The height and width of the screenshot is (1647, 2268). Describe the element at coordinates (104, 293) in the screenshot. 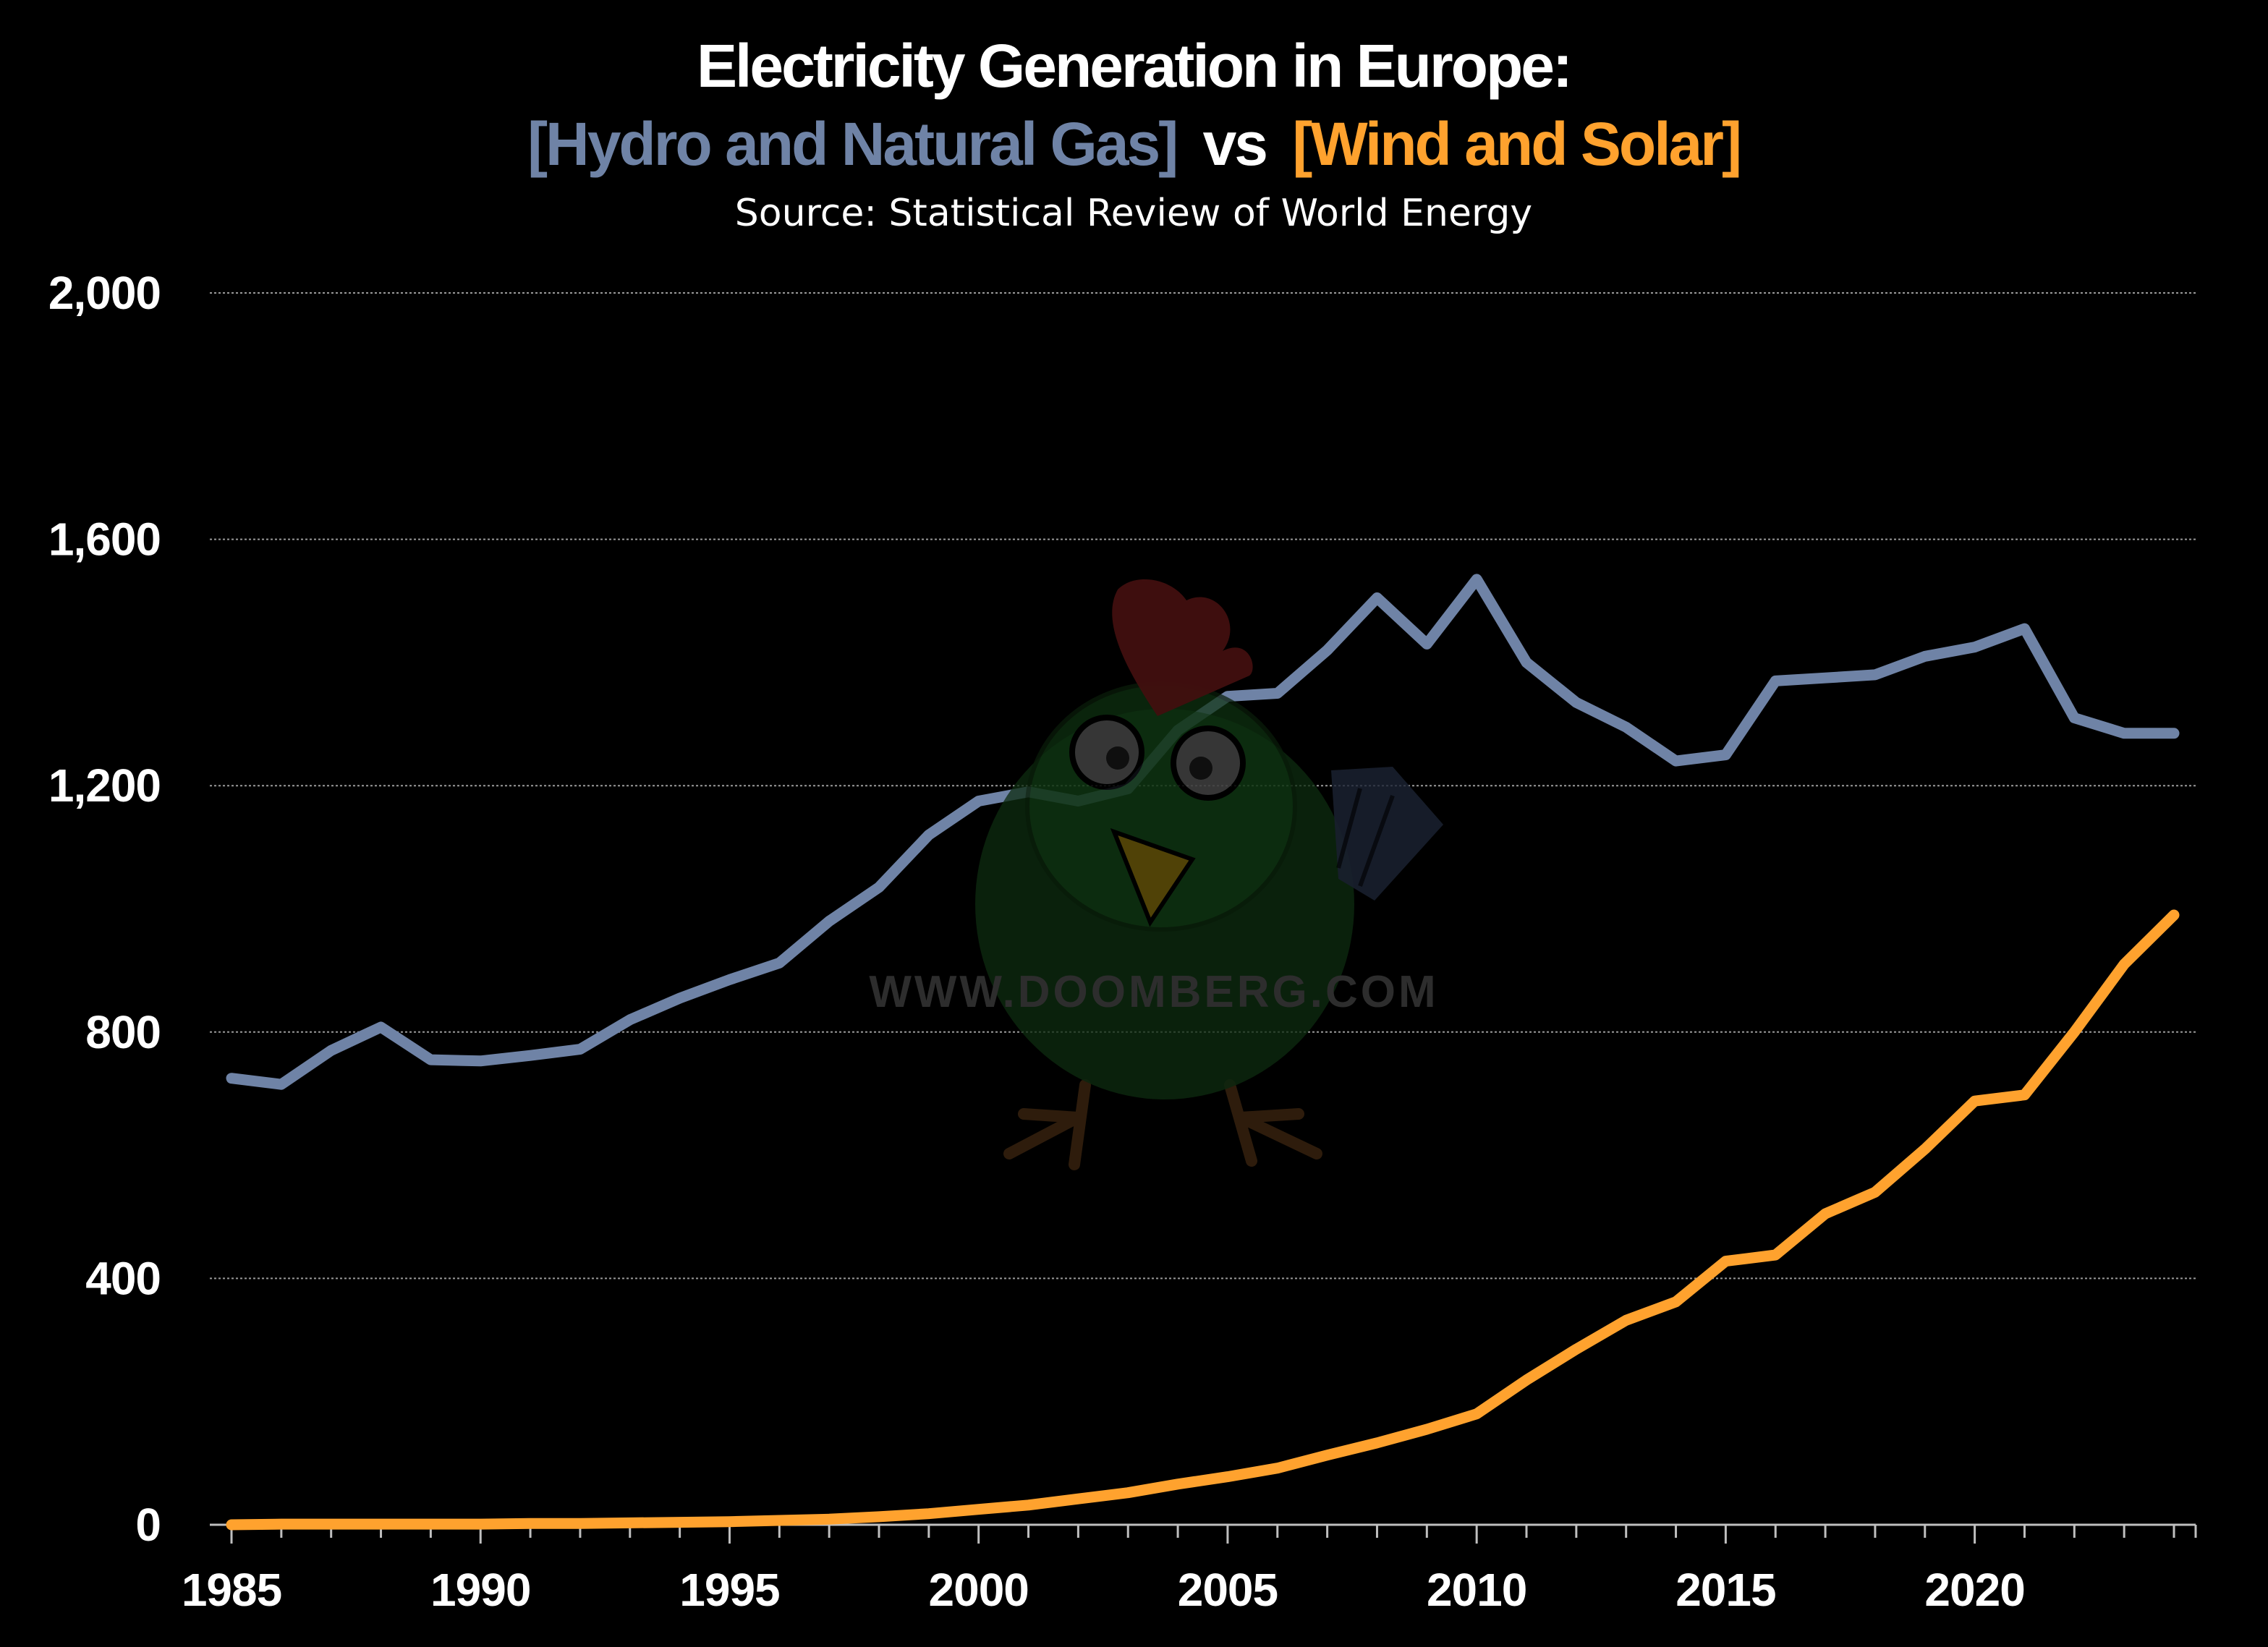

I see `y-tick-label: 2,000` at that location.